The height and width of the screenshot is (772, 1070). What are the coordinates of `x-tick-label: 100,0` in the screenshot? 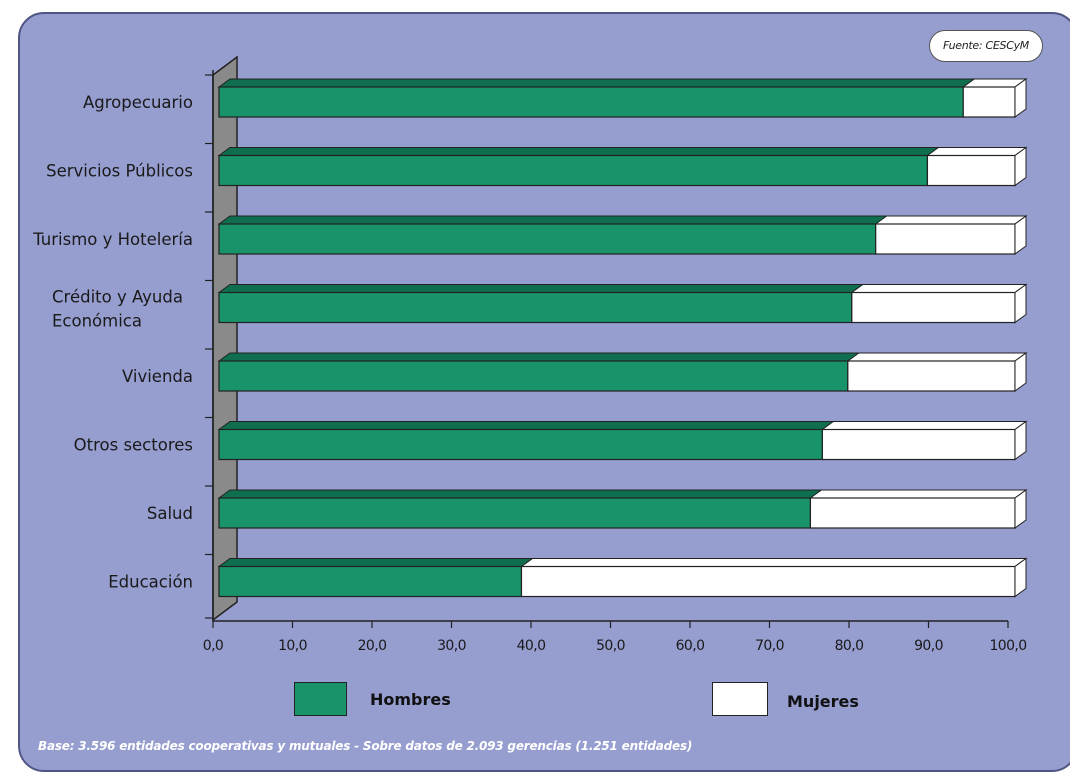 It's located at (1007, 646).